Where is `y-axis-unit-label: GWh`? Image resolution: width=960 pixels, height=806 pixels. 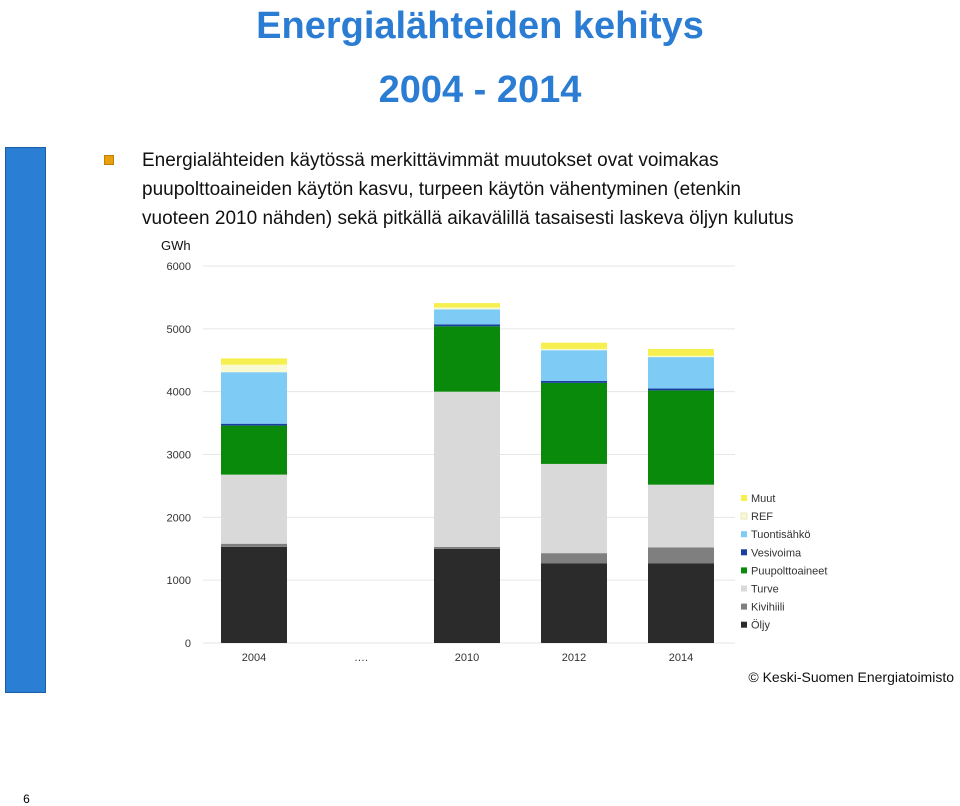 y-axis-unit-label: GWh is located at coordinates (176, 245).